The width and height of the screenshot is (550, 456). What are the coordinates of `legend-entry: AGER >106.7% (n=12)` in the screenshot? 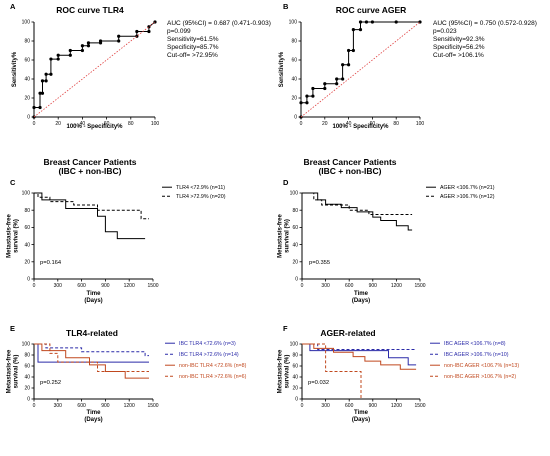 It's located at (467, 197).